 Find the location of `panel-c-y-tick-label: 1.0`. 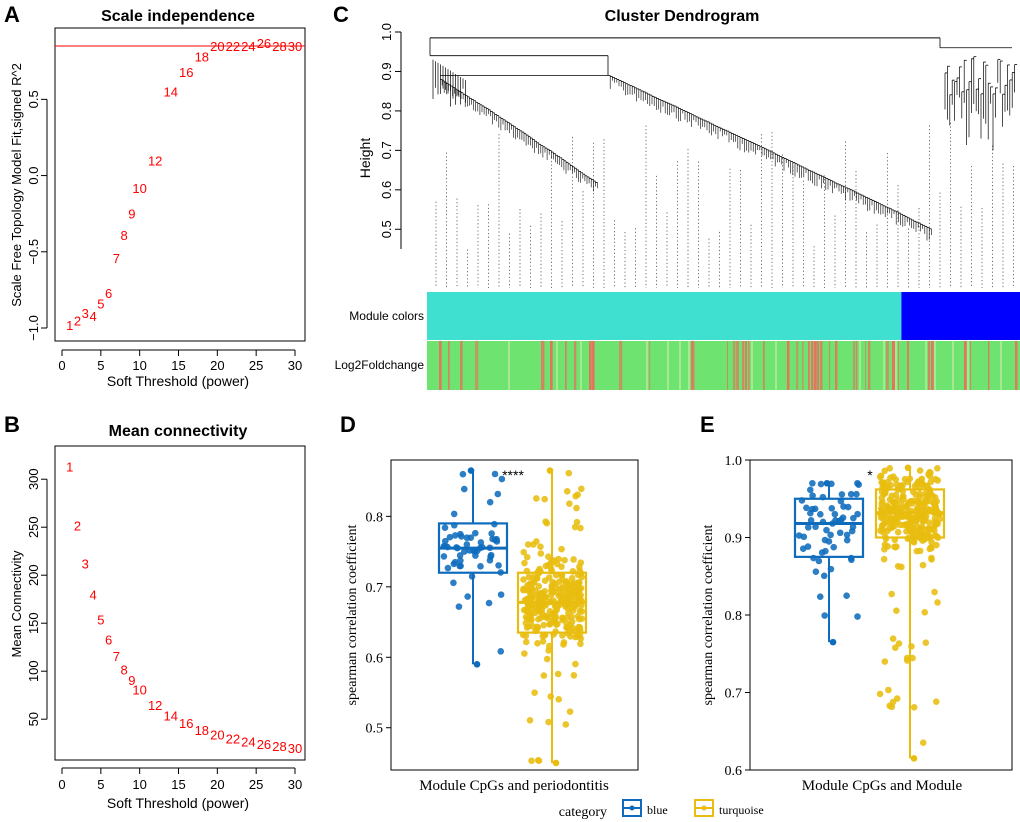

panel-c-y-tick-label: 1.0 is located at coordinates (386, 32).